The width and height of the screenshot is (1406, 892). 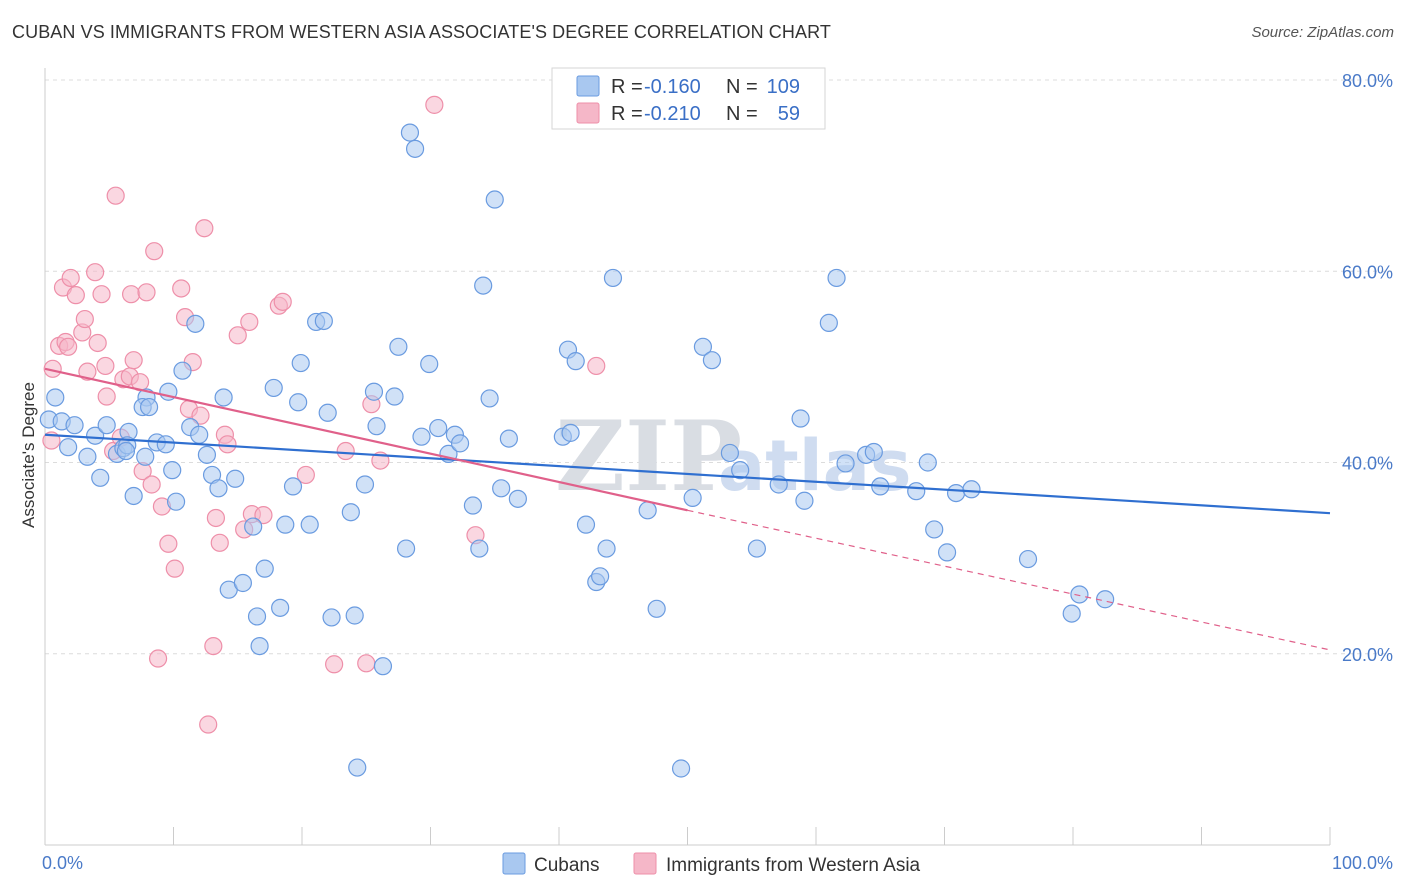 What do you see at coordinates (645, 863) in the screenshot?
I see `bottom-legend-swatch-western-asia` at bounding box center [645, 863].